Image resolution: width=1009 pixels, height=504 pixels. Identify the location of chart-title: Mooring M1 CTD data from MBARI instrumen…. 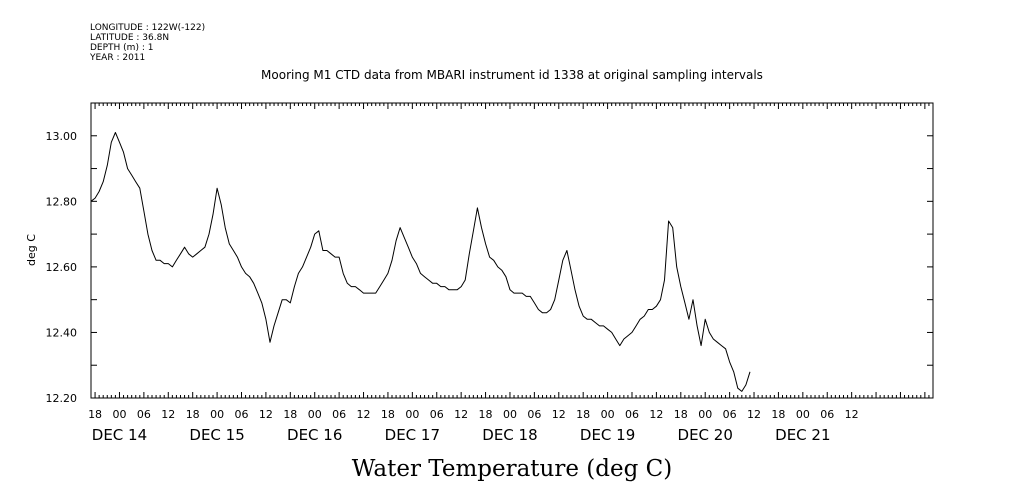
(512, 75).